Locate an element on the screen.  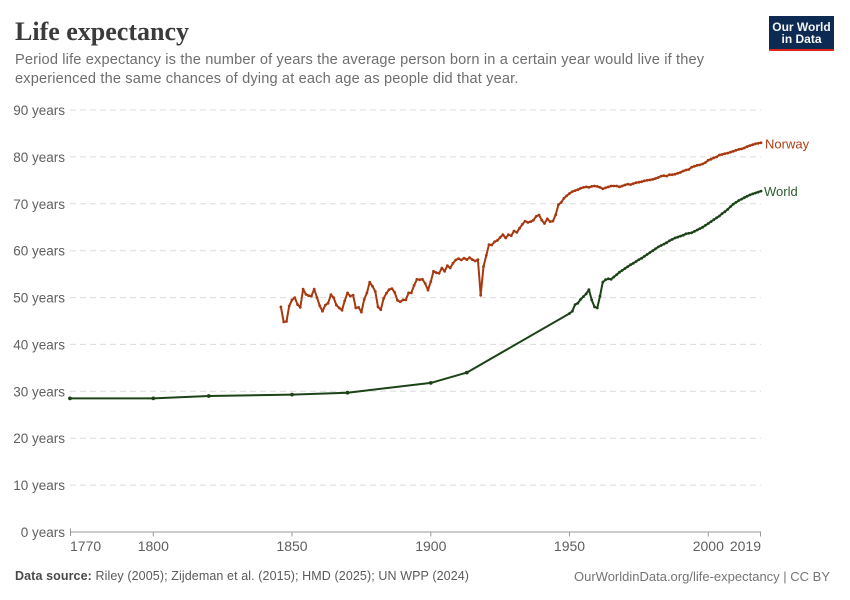
svg-text: 50 years is located at coordinates (39, 298).